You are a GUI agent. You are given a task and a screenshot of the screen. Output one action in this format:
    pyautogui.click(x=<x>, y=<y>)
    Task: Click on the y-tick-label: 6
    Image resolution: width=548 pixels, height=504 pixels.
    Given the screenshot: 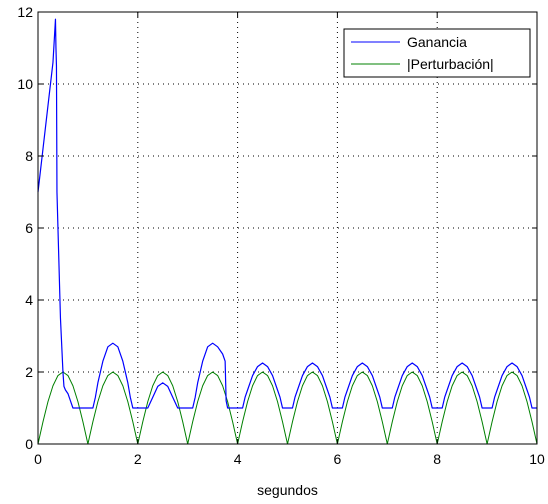 What is the action you would take?
    pyautogui.click(x=29, y=228)
    